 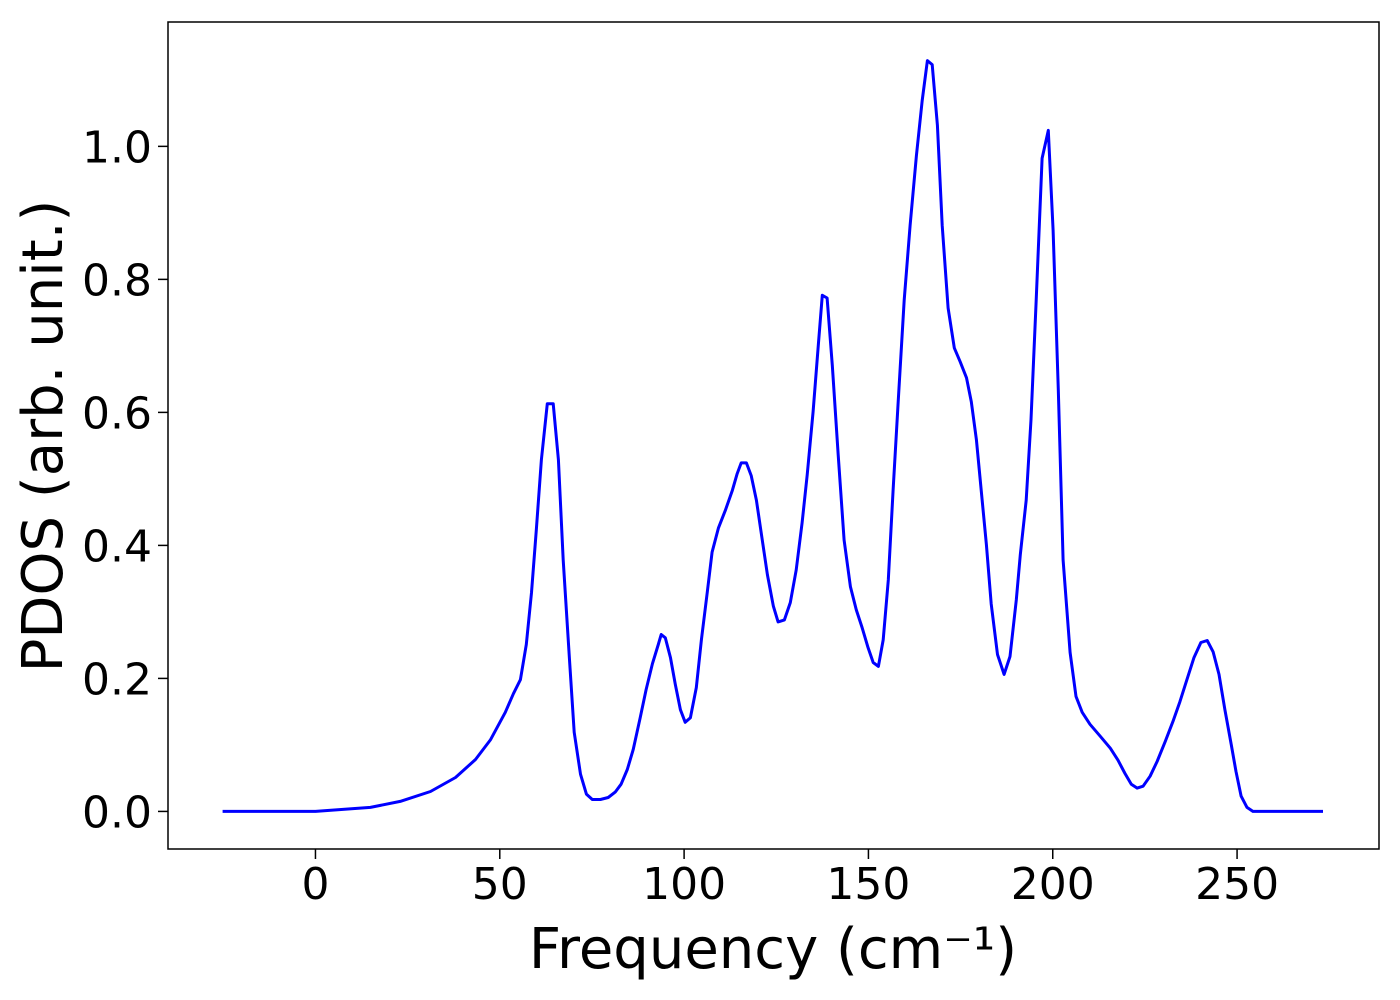 What do you see at coordinates (117, 679) in the screenshot?
I see `y-tick-label: 0.2` at bounding box center [117, 679].